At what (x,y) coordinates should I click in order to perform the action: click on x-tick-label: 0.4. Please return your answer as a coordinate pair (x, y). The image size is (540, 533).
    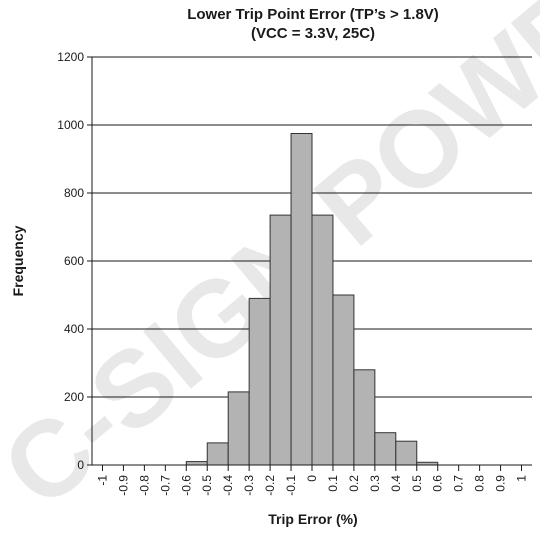
    Looking at the image, I should click on (396, 483).